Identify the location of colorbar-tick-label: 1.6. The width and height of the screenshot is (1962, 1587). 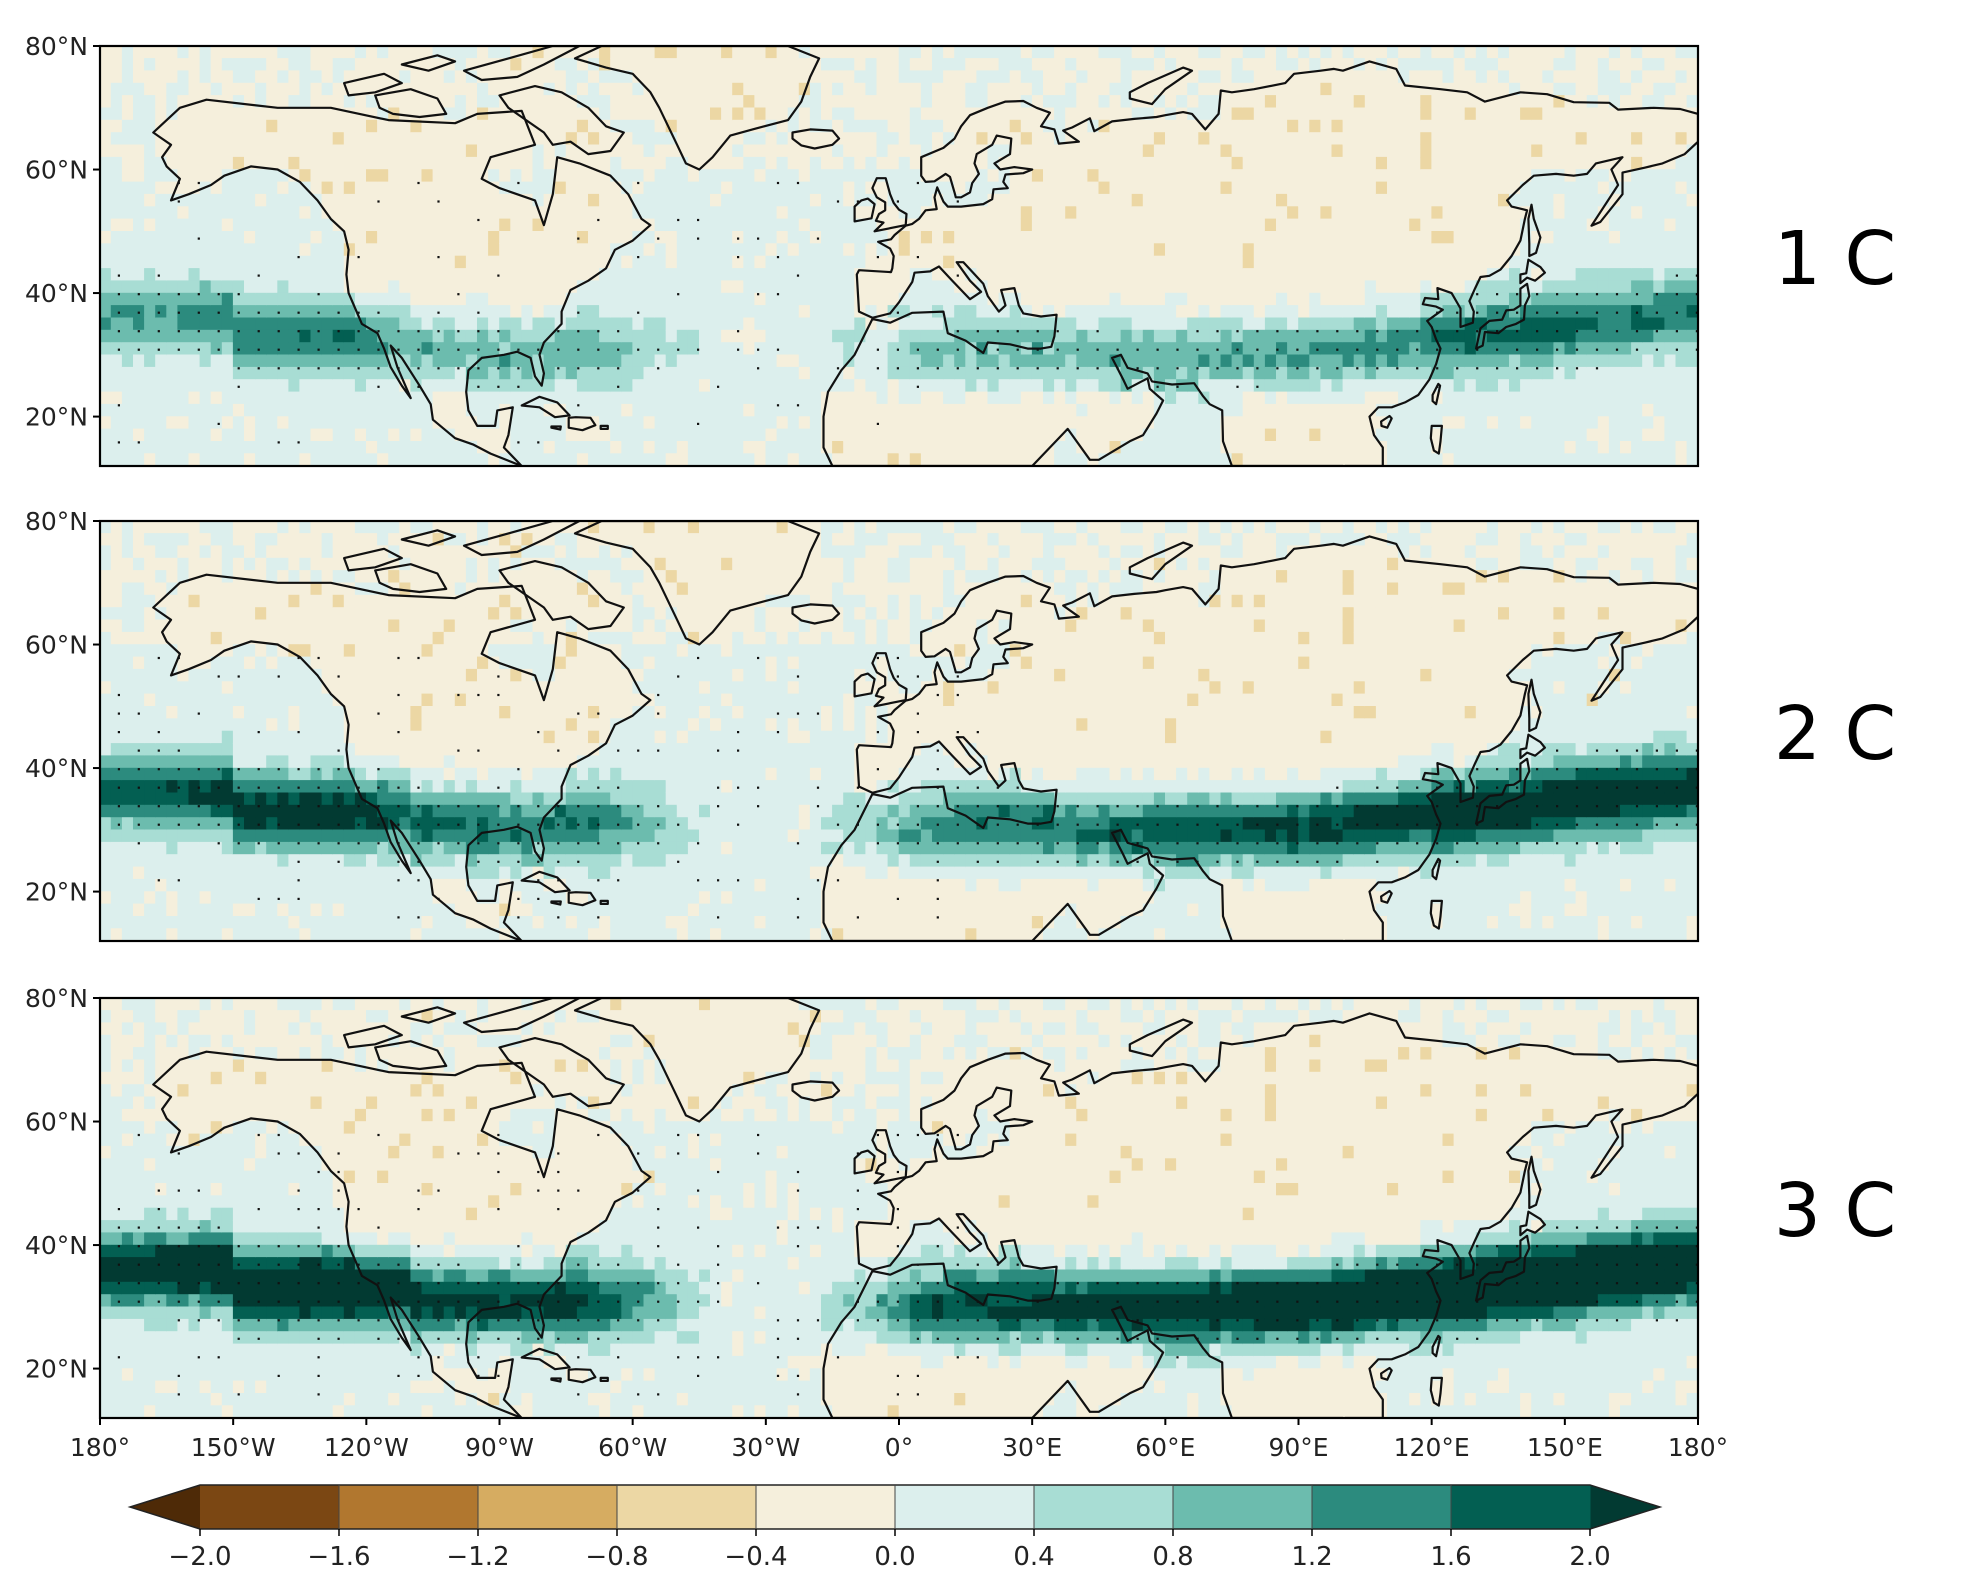
(1450, 1557).